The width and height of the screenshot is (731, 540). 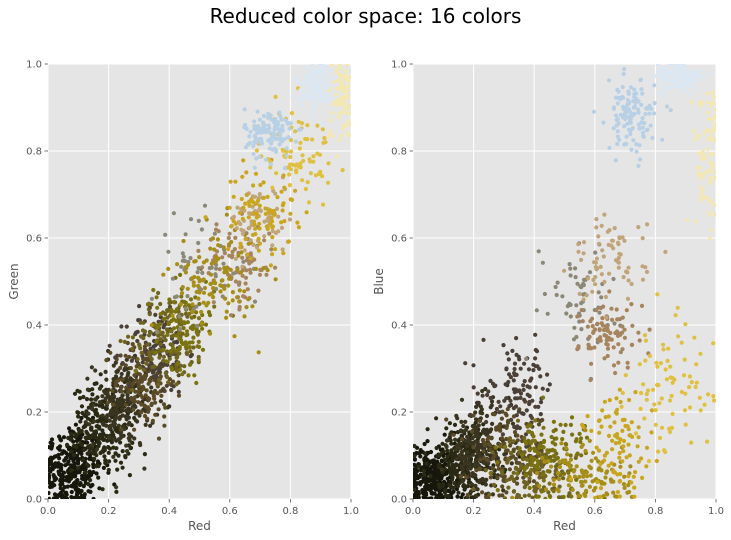 What do you see at coordinates (716, 511) in the screenshot?
I see `x-tick-label: 1.0` at bounding box center [716, 511].